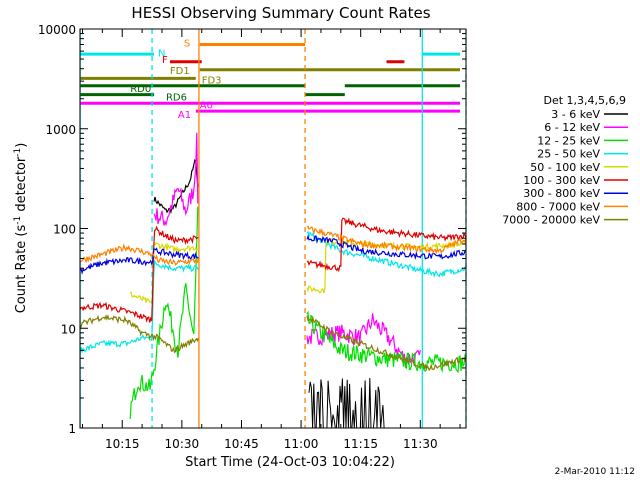 This screenshot has height=480, width=640. Describe the element at coordinates (140, 89) in the screenshot. I see `flag-label-rd0: RD0` at that location.